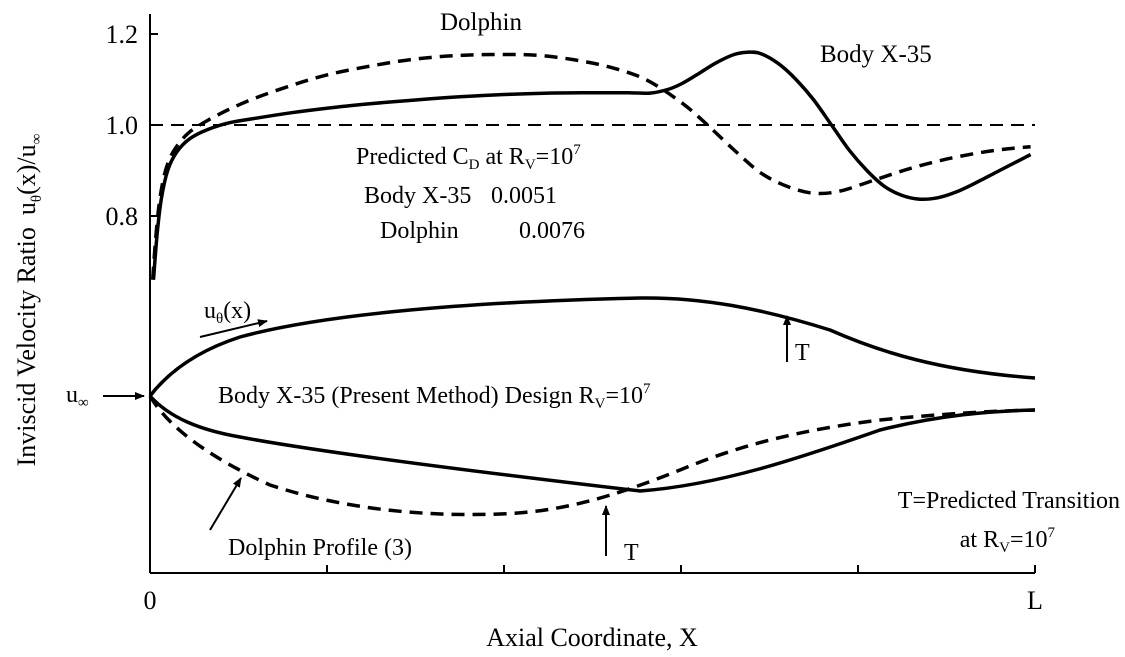 This screenshot has height=657, width=1125. What do you see at coordinates (468, 157) in the screenshot?
I see `cd-title: Predicted CD at RV=107` at bounding box center [468, 157].